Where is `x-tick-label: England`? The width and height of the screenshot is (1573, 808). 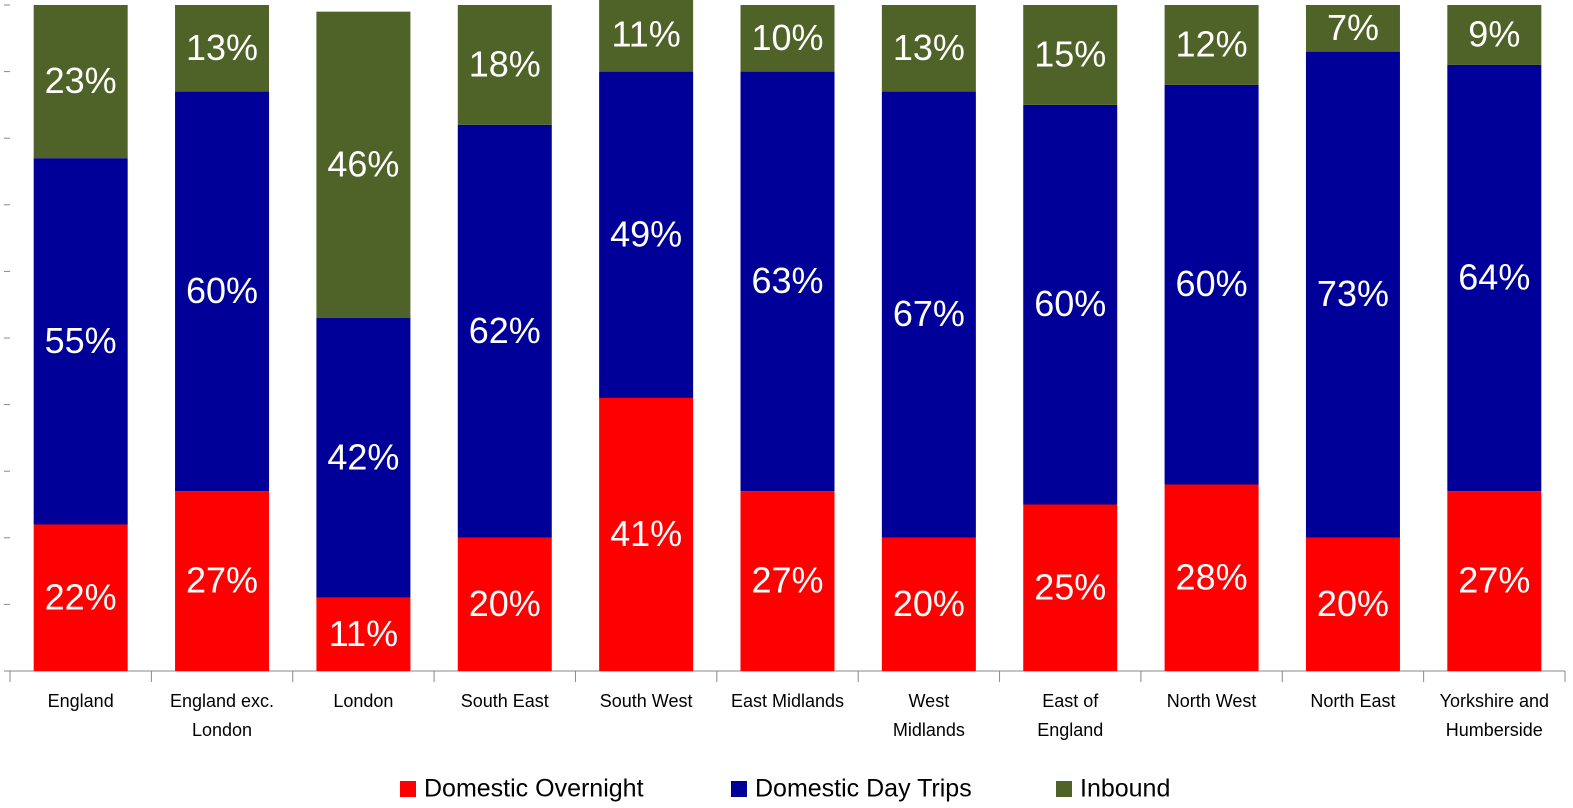 x-tick-label: England is located at coordinates (80, 701).